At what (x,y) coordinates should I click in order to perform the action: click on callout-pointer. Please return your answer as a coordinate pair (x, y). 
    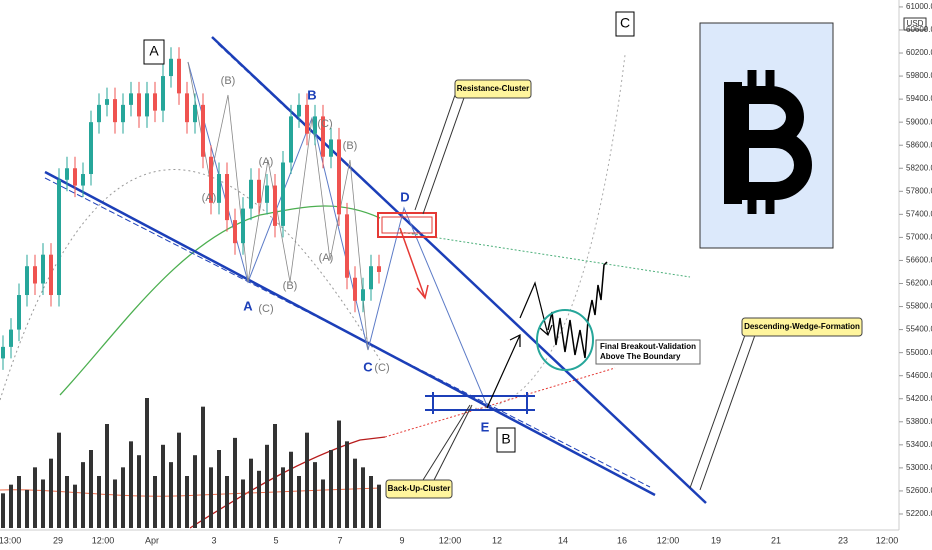
    Looking at the image, I should click on (440, 154).